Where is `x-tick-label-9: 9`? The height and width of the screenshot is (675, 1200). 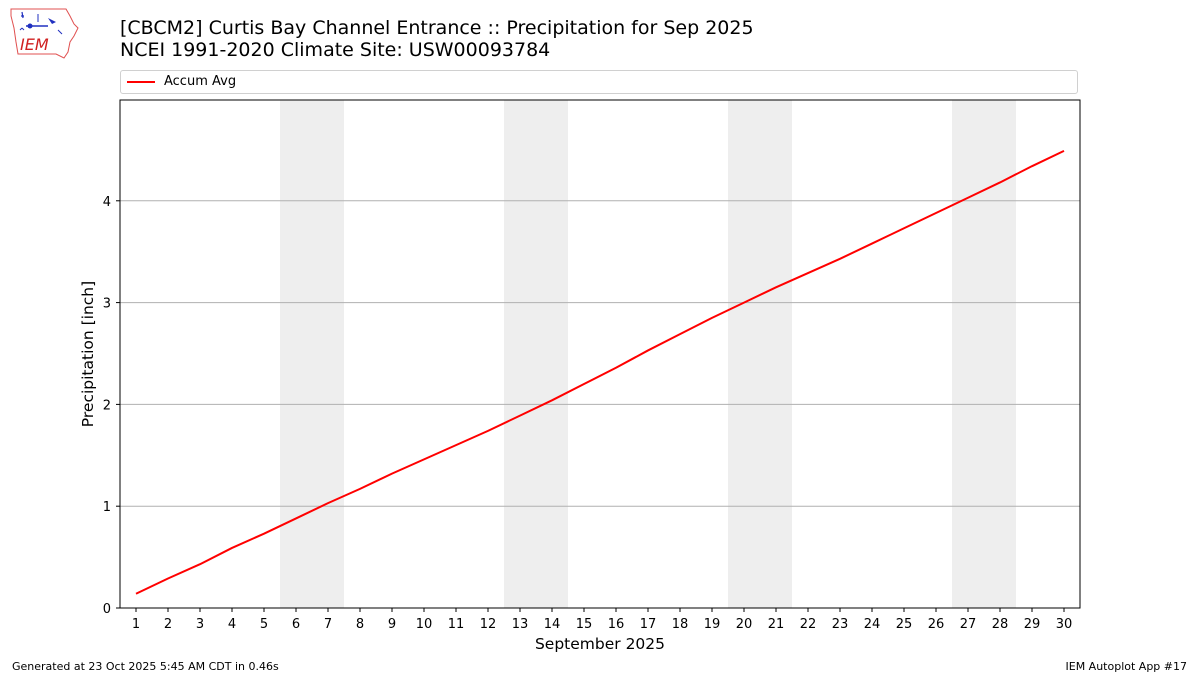 x-tick-label-9: 9 is located at coordinates (392, 624).